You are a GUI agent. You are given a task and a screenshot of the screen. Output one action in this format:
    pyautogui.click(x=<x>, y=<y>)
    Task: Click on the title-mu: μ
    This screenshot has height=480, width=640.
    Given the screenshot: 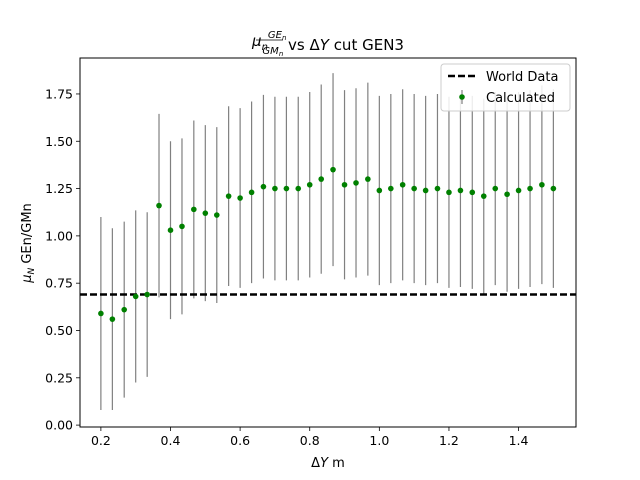 What is the action you would take?
    pyautogui.click(x=256, y=41)
    